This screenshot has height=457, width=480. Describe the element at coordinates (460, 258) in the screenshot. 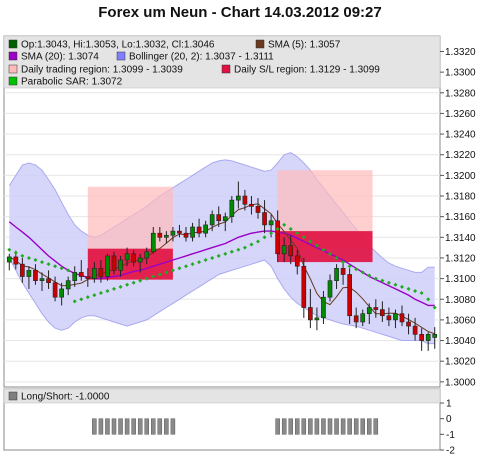

I see `y-tick-label-6: 1.3120` at that location.